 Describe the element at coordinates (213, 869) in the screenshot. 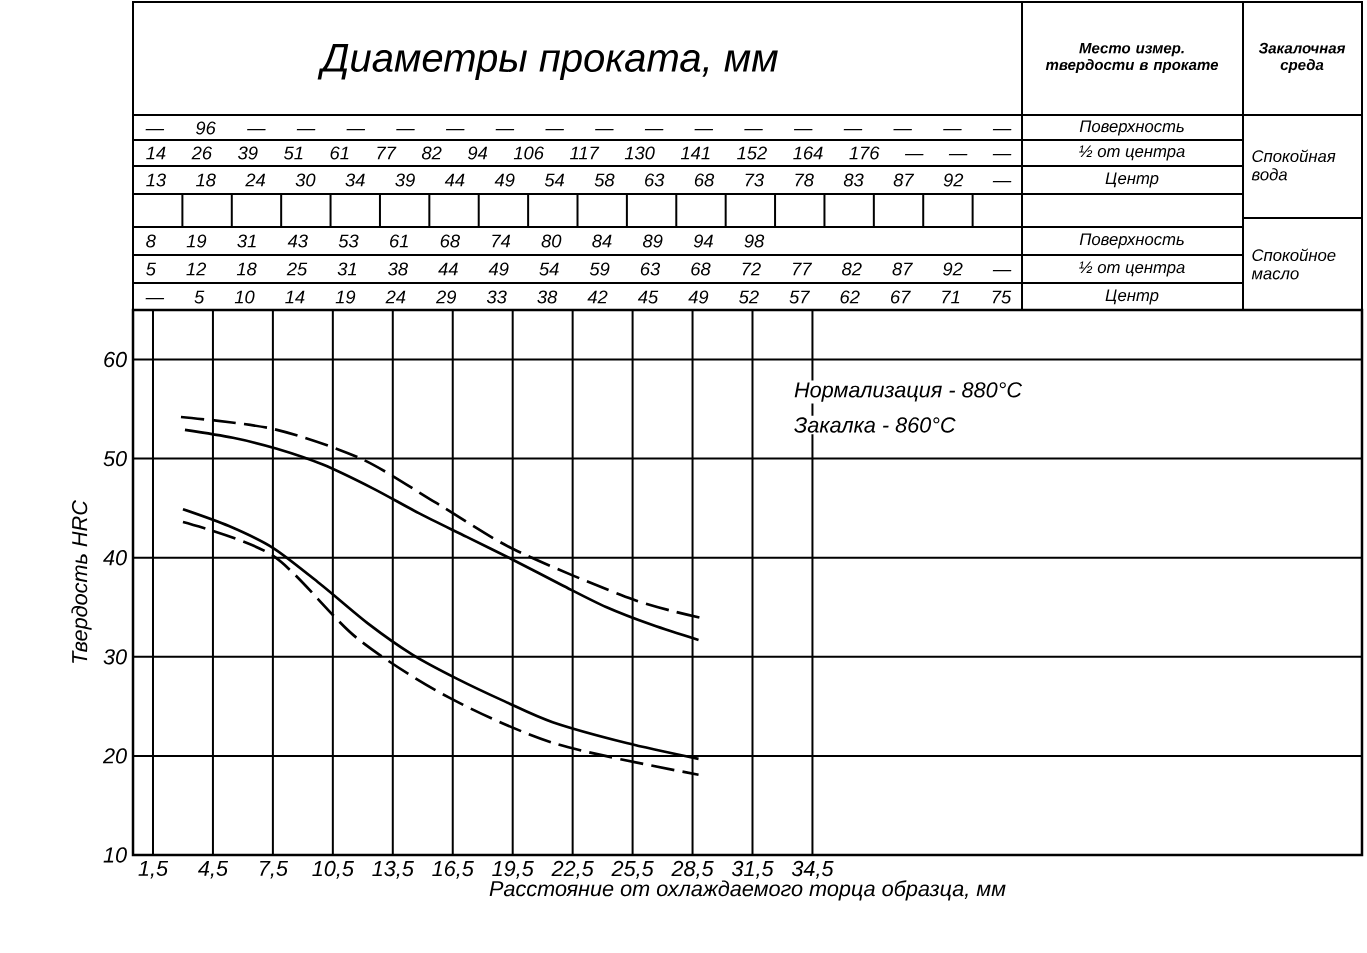

I see `x-tick-label: 4,5` at that location.